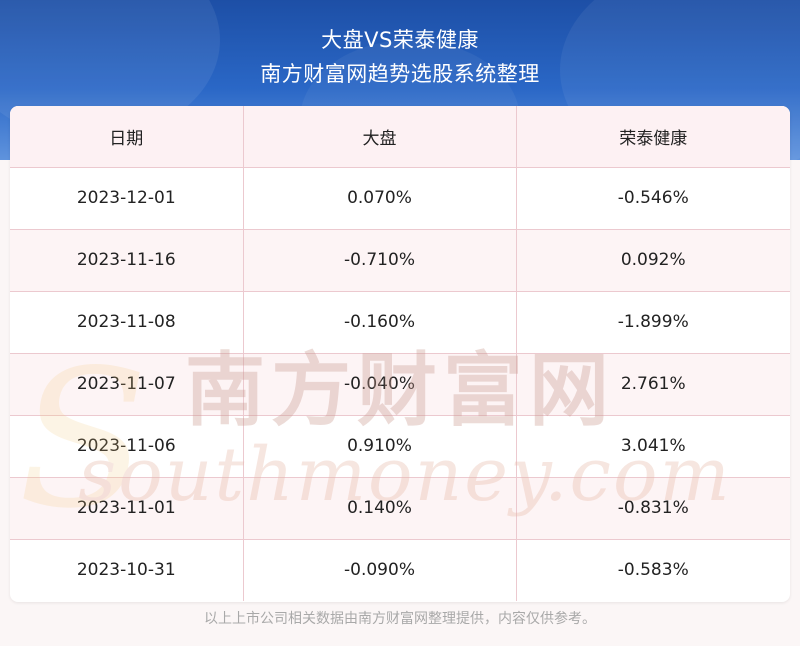 Image resolution: width=800 pixels, height=646 pixels. I want to click on cell-stock-change: -1.899%, so click(653, 322).